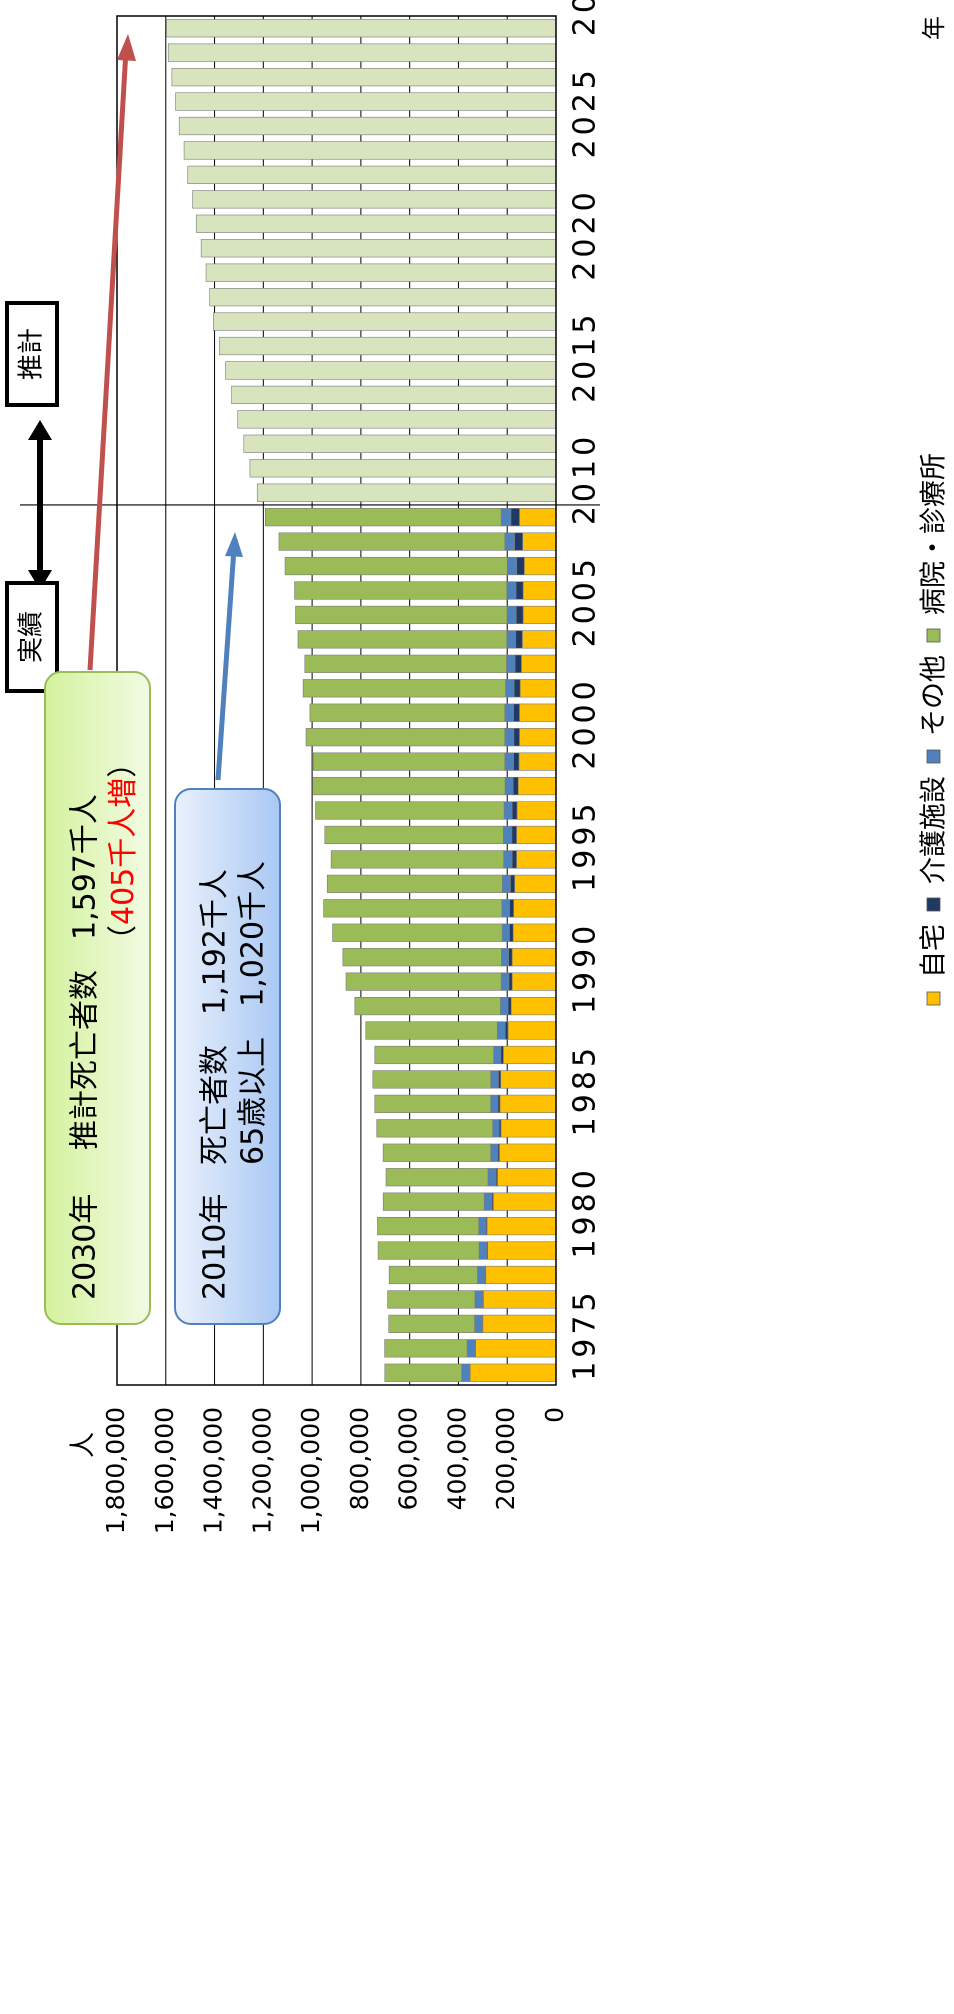 This screenshot has height=2014, width=954. What do you see at coordinates (585, 234) in the screenshot?
I see `x-tick-label: 2020` at bounding box center [585, 234].